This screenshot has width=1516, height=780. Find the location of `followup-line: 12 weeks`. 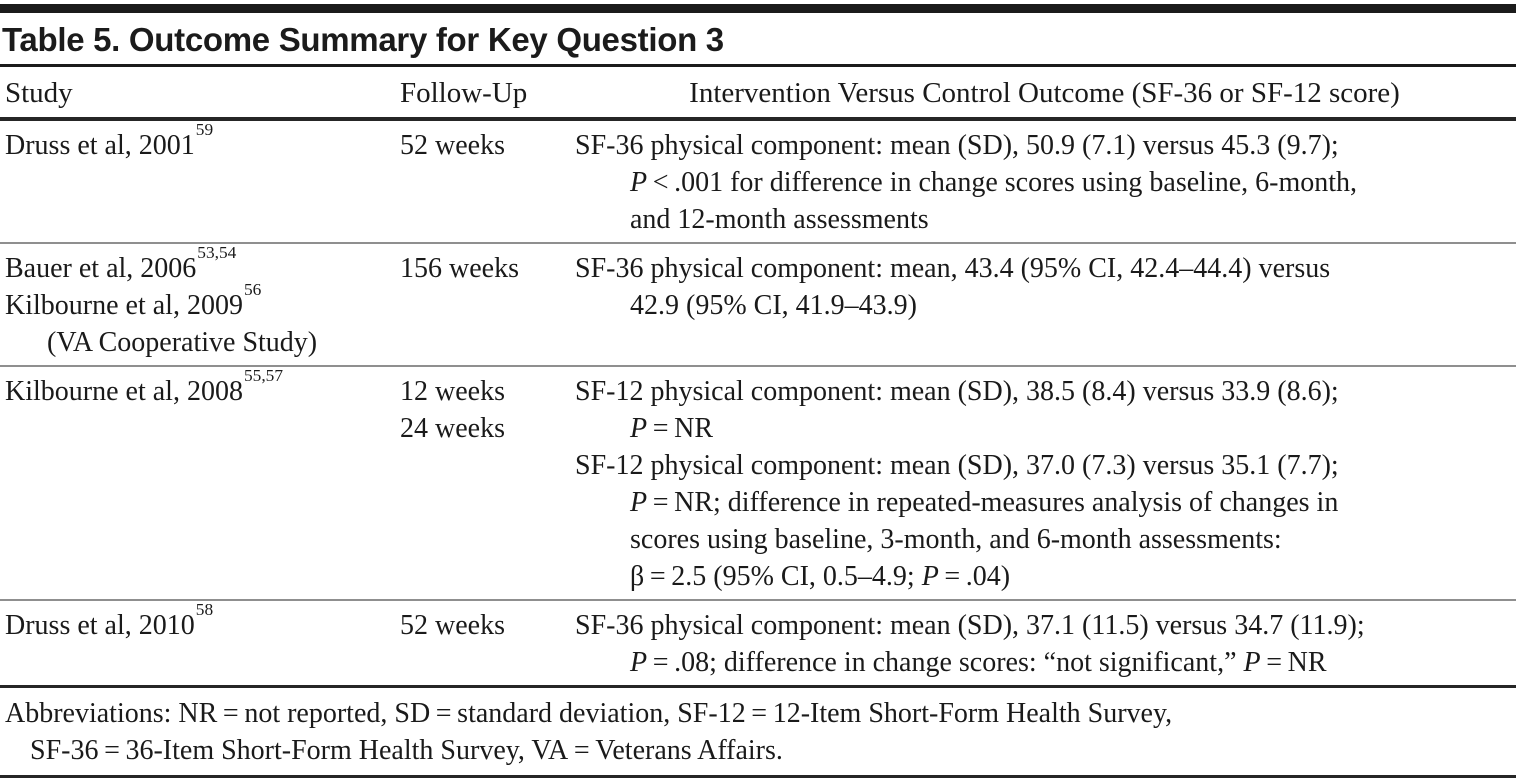

followup-line: 12 weeks is located at coordinates (452, 391).